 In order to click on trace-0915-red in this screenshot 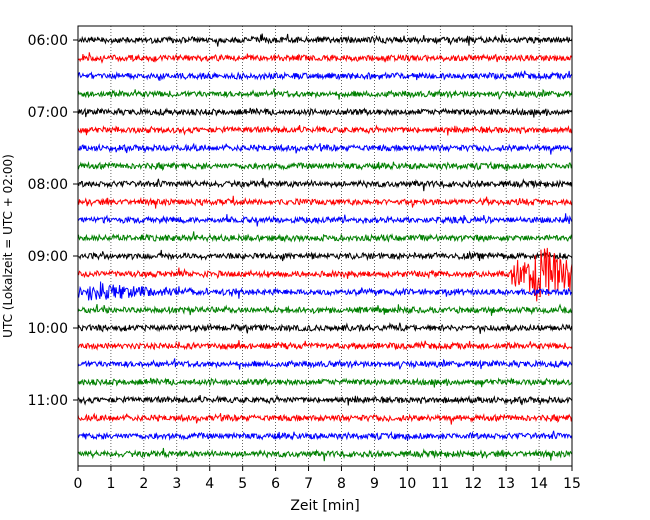, I will do `click(325, 274)`.